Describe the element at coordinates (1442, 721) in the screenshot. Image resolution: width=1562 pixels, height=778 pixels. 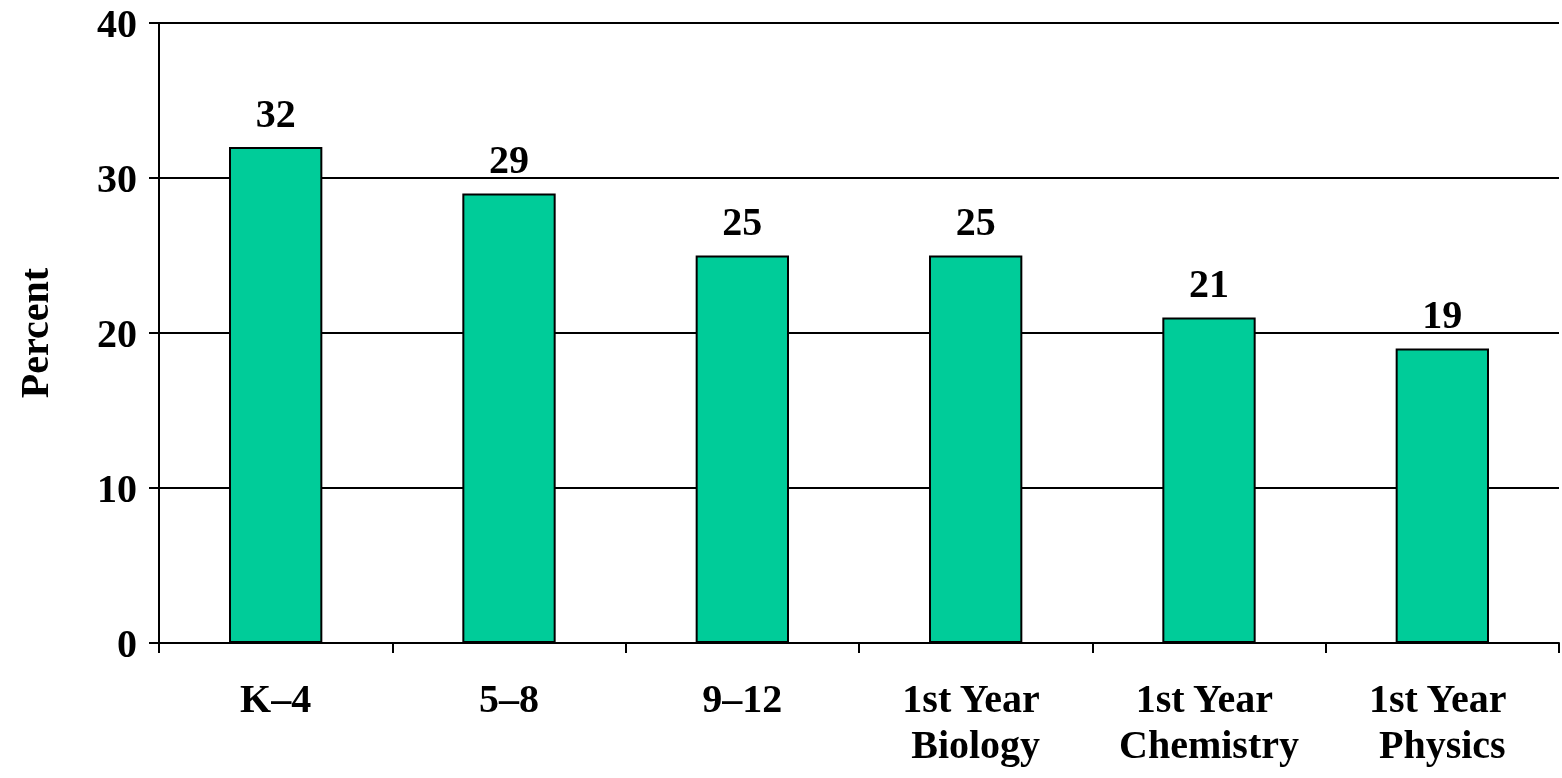
I see `x-tick-label: 1st Year Physics` at that location.